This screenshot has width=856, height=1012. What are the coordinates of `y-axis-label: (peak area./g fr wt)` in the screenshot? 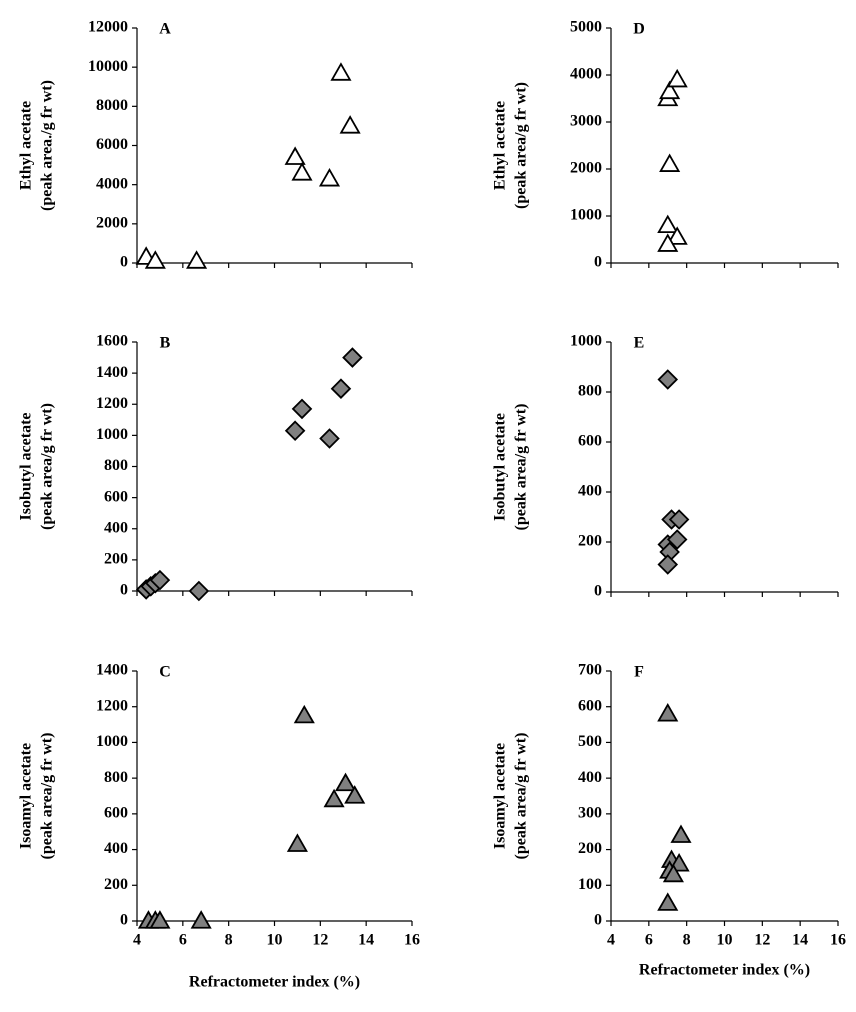 It's located at (47, 145).